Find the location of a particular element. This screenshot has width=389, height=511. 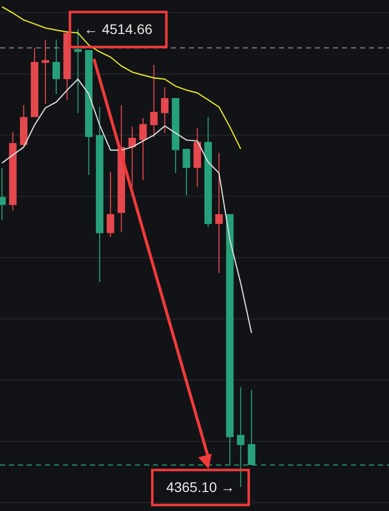

annotation: 4365.10 → is located at coordinates (200, 487).